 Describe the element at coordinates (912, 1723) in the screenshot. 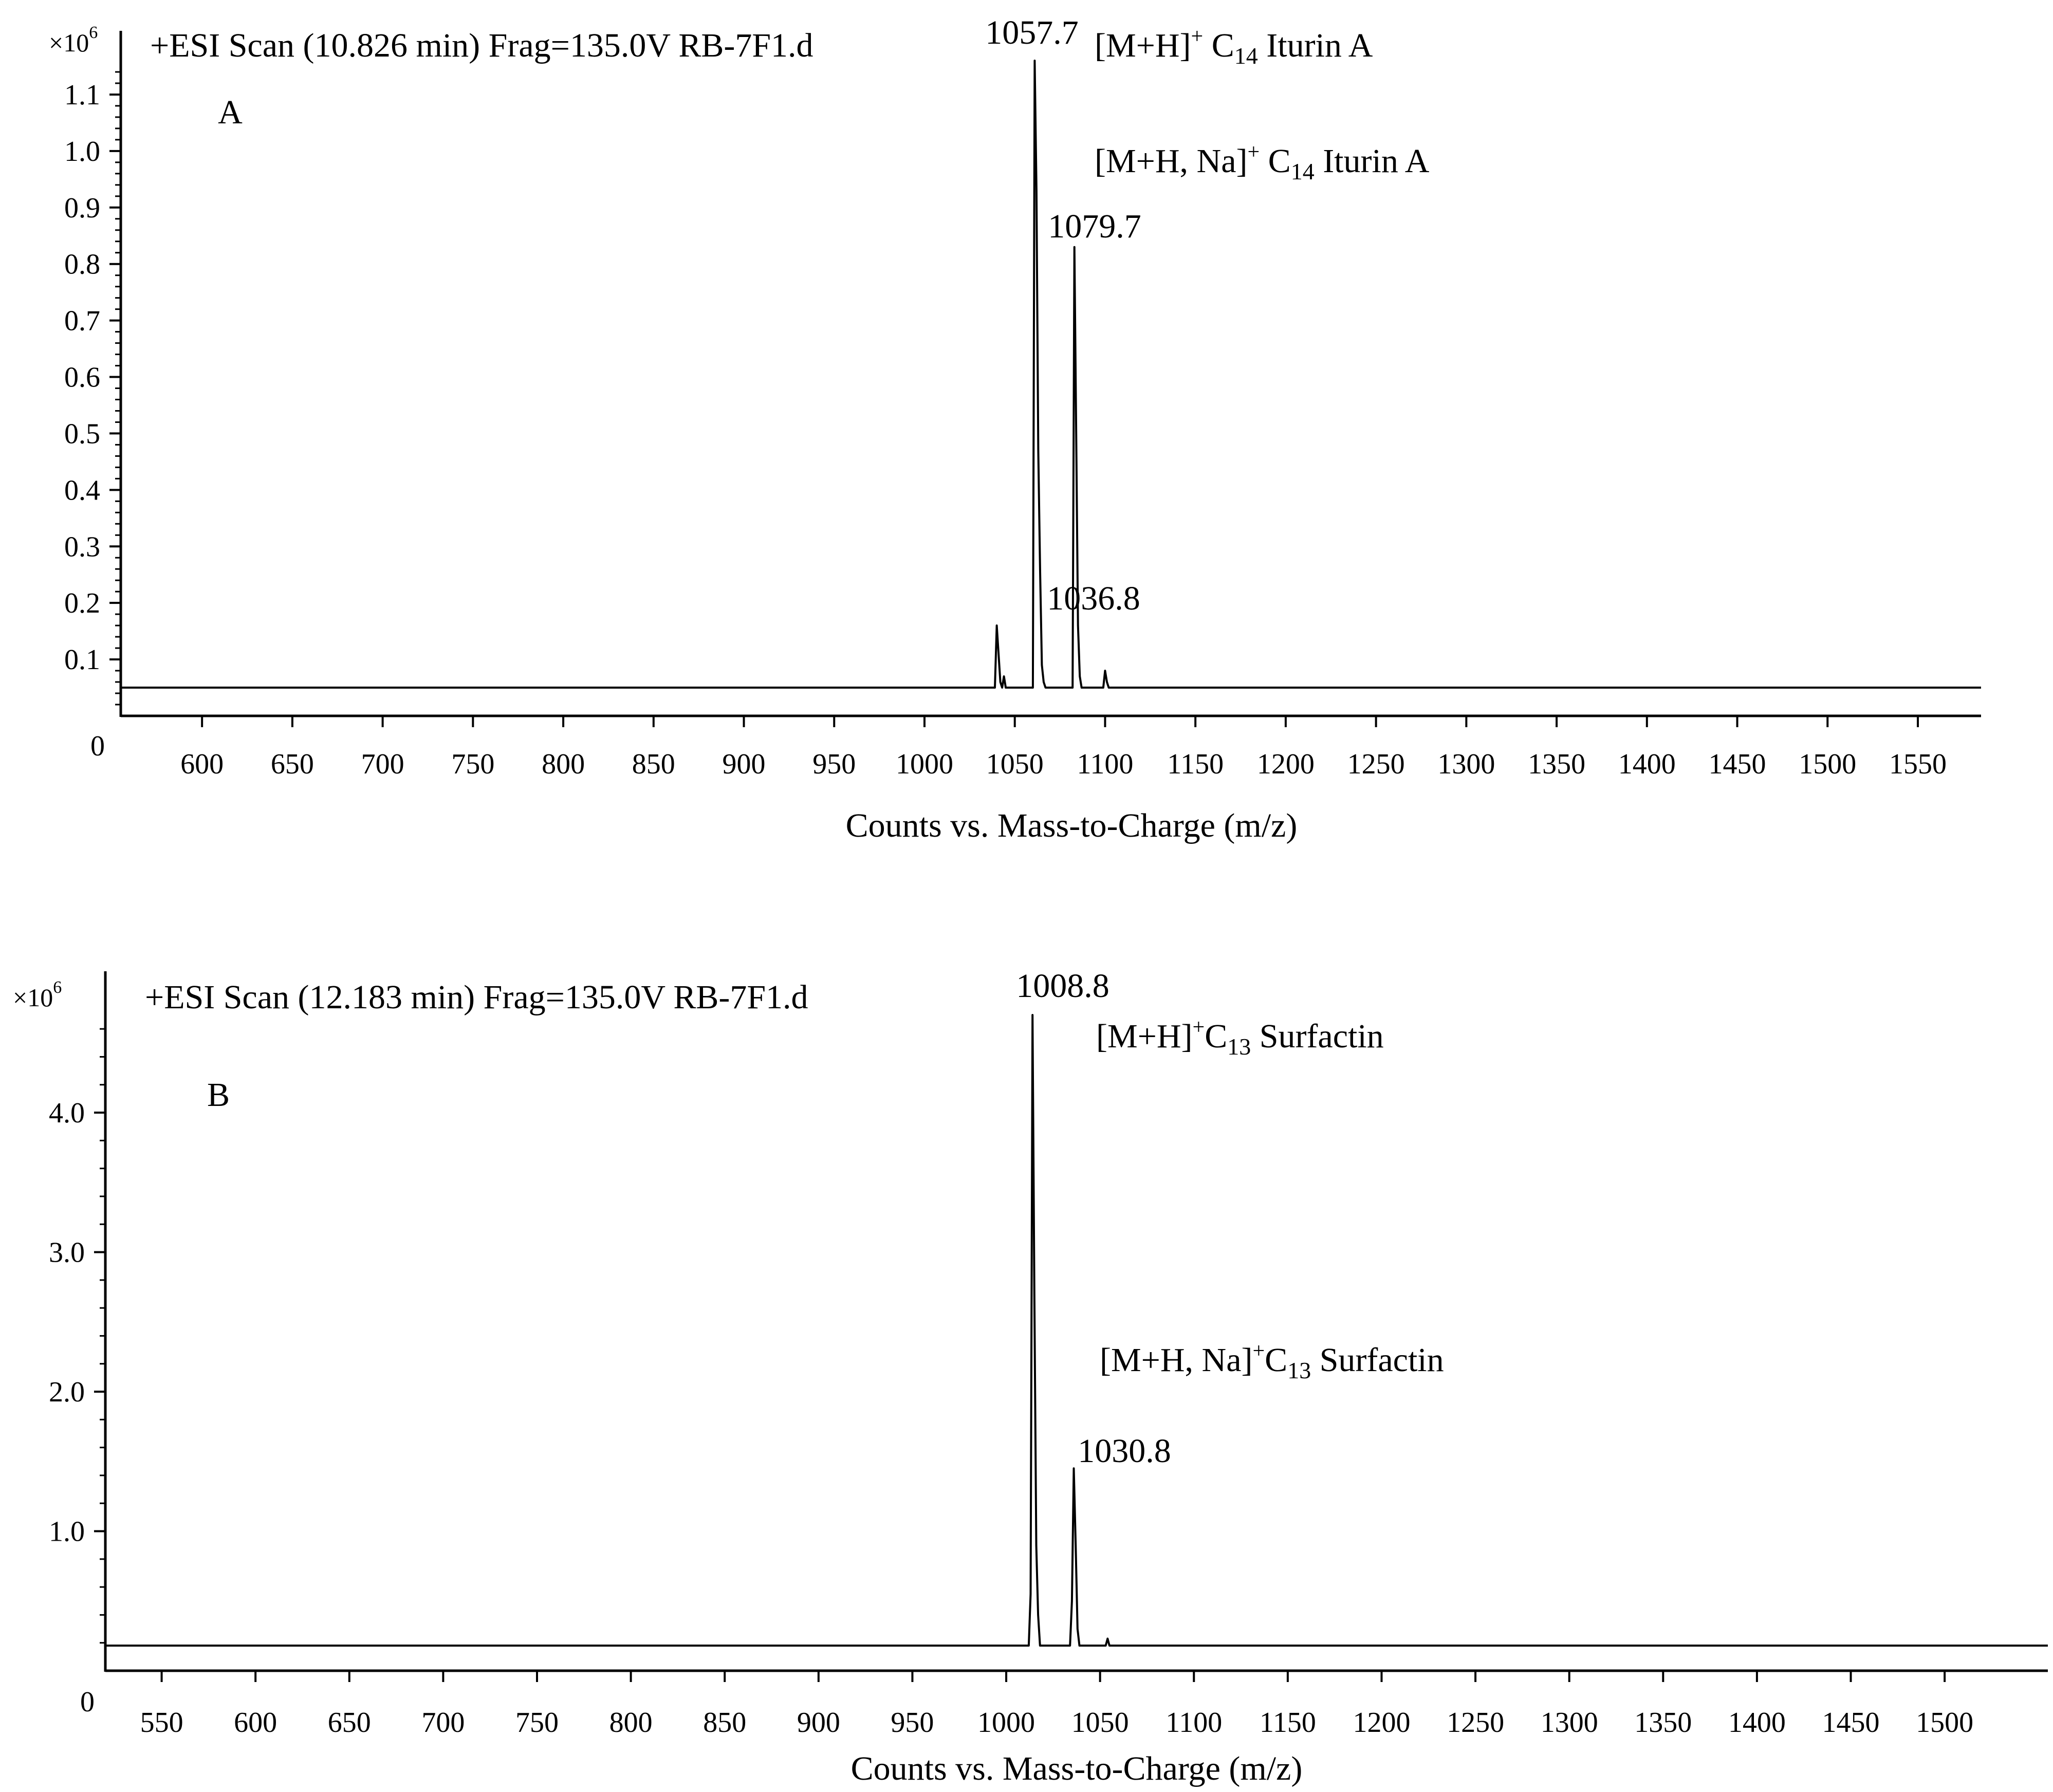

I see `panel-b-x-tick-label: 950` at that location.